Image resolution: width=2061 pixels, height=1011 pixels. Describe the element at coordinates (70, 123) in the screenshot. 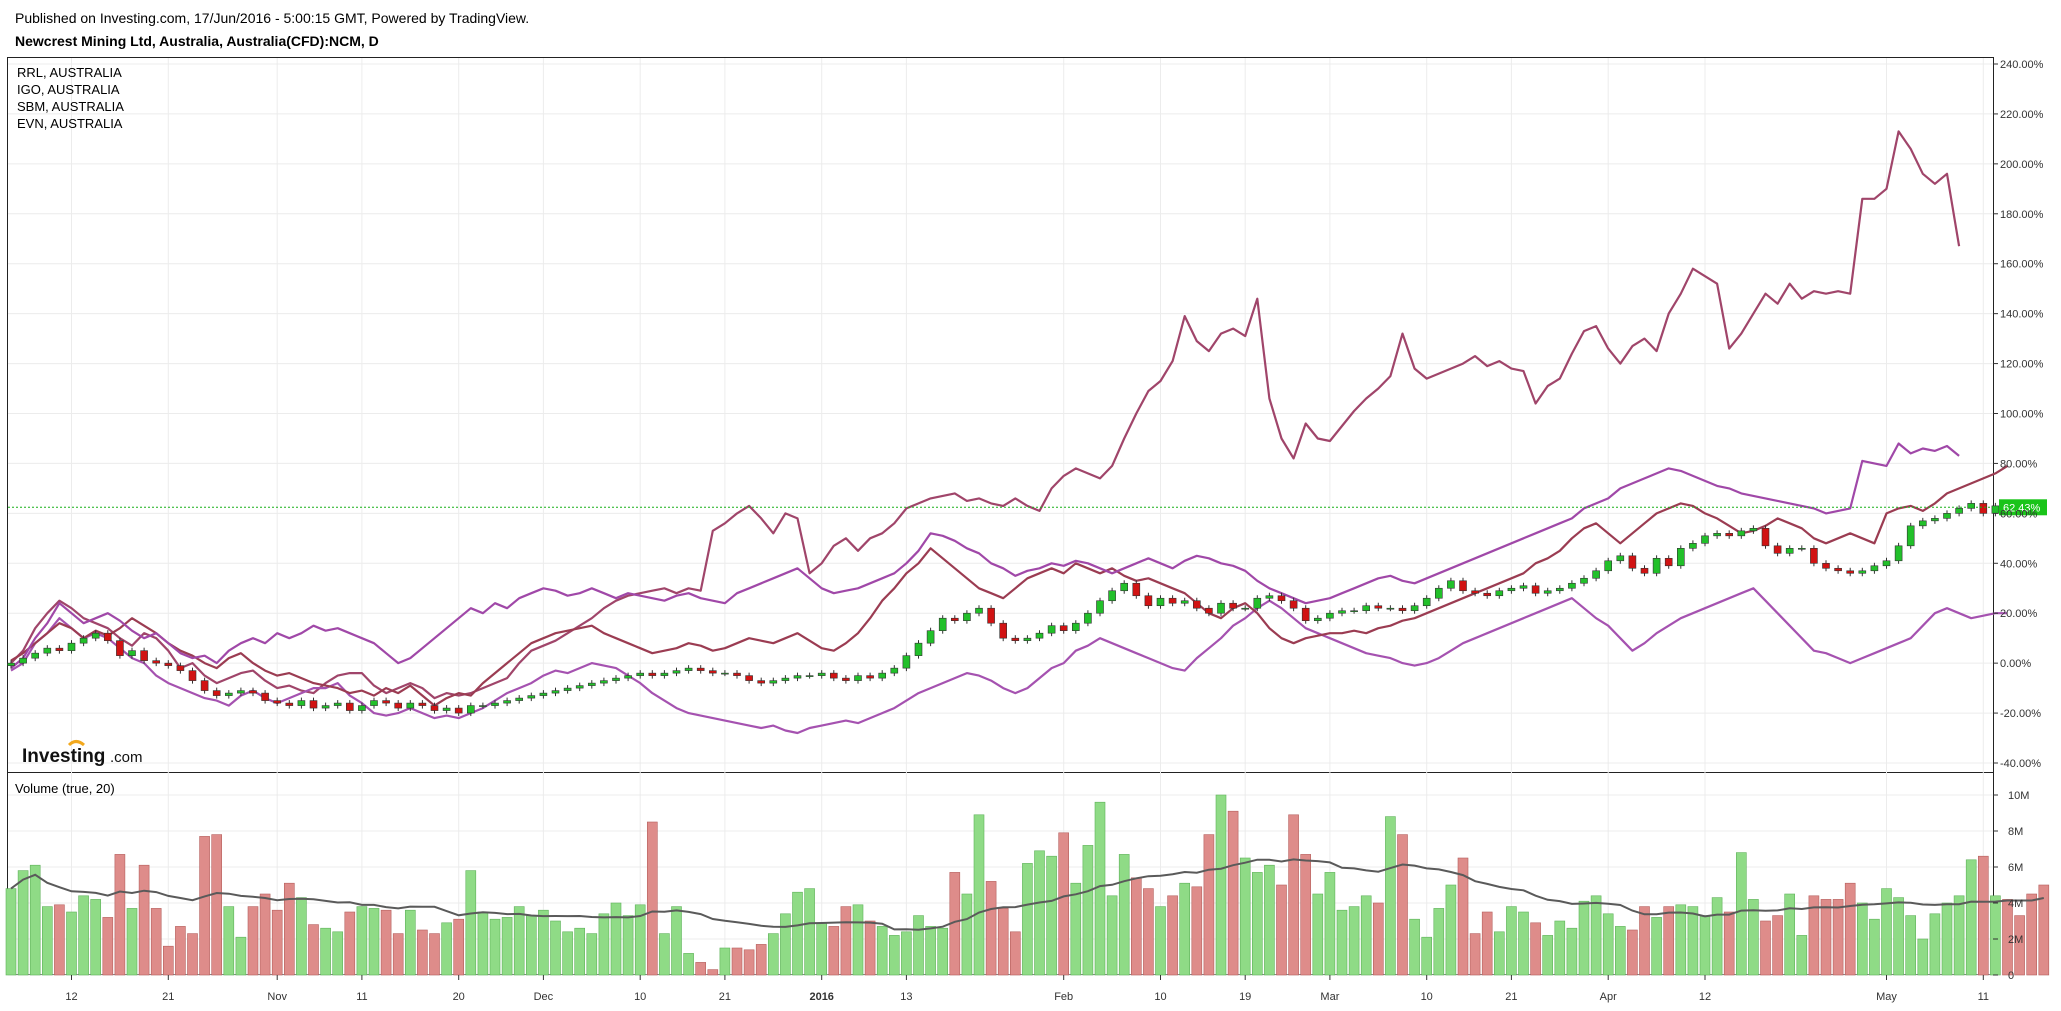

I see `legend-item-evn: EVN, AUSTRALIA` at that location.